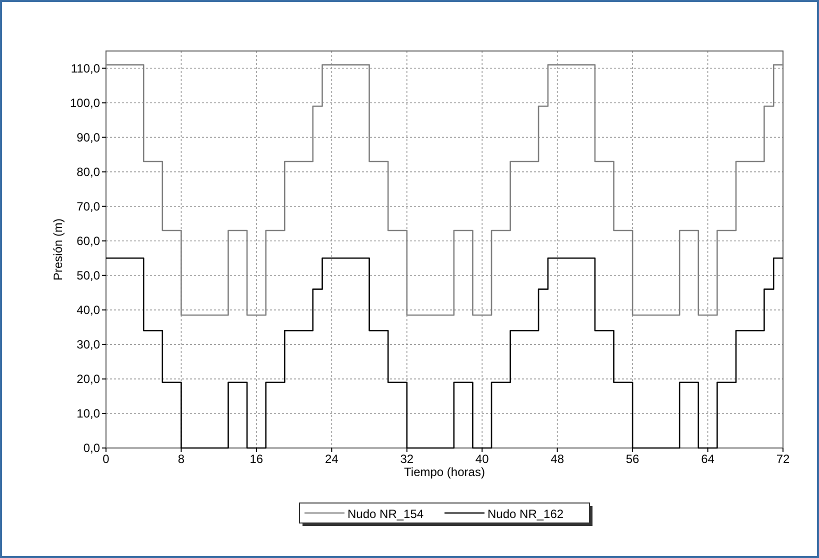 This screenshot has height=558, width=819. I want to click on y-tick-label: 80,0, so click(88, 171).